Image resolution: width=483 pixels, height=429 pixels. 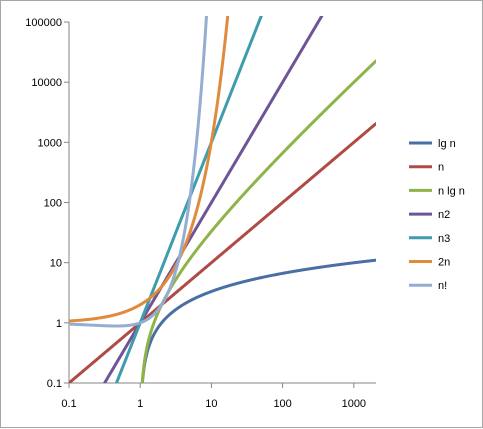 What do you see at coordinates (68, 404) in the screenshot?
I see `x-tick-label: 0.1` at bounding box center [68, 404].